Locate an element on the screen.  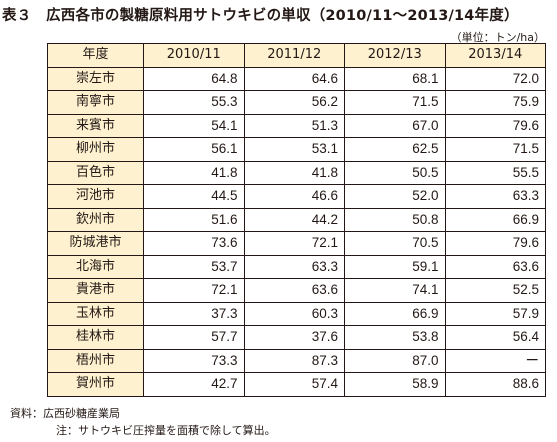
yield-value: 55.5 is located at coordinates (495, 172).